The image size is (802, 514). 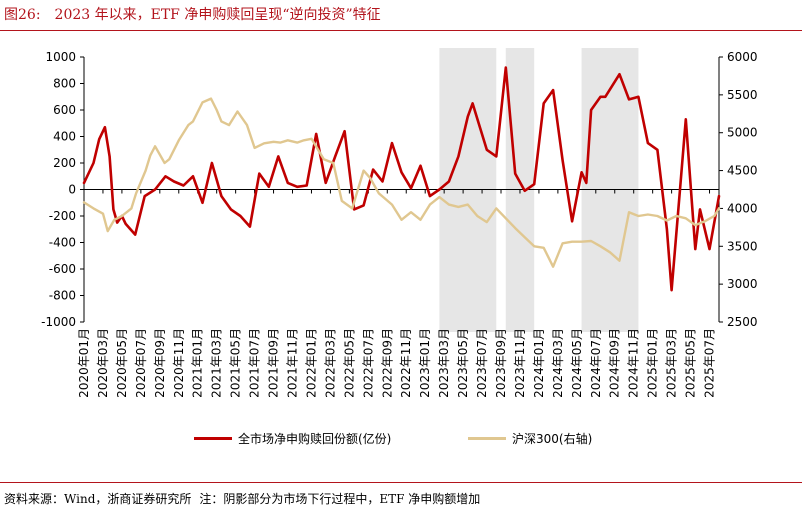 I want to click on right-tick-label: 6000, so click(x=742, y=57).